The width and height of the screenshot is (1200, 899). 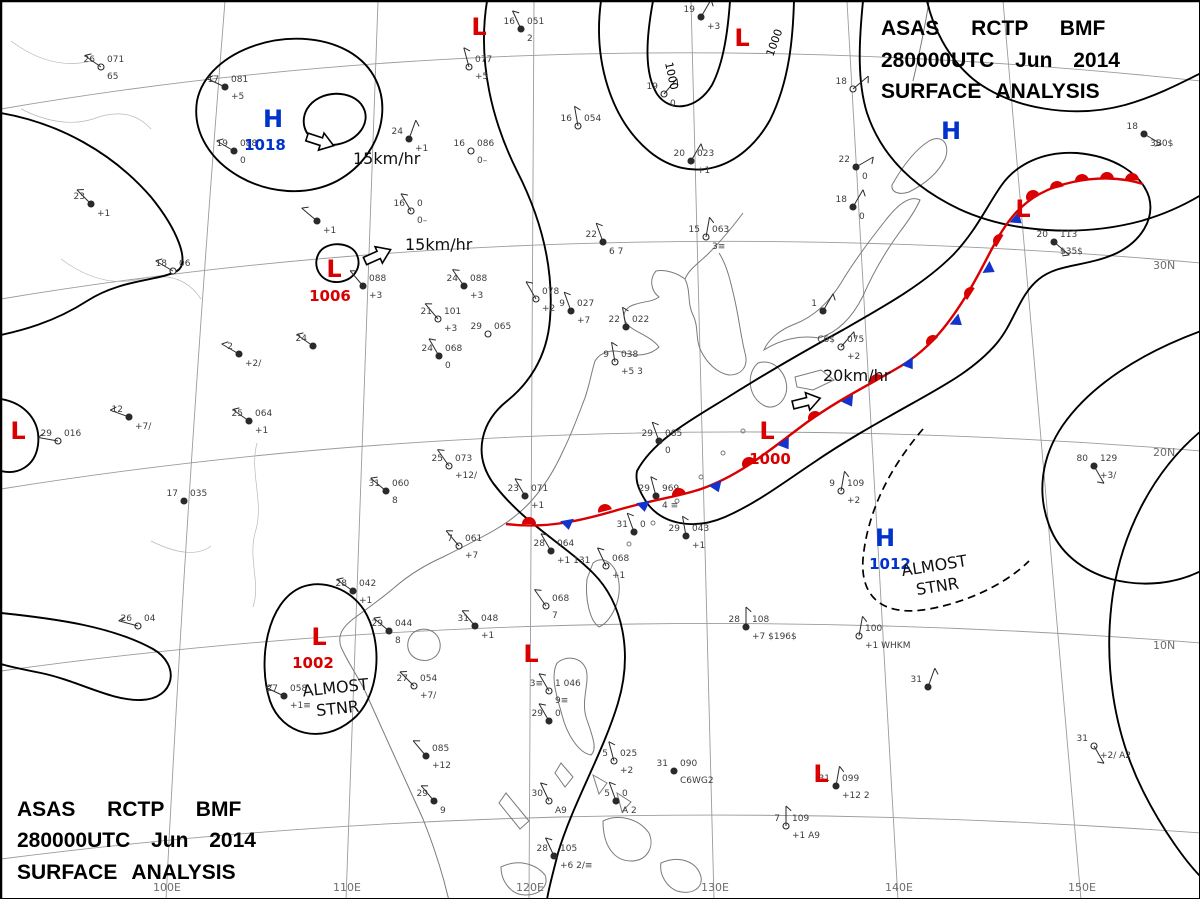 What do you see at coordinates (1150, 135) in the screenshot?
I see `station-plot: 18 3B0$` at bounding box center [1150, 135].